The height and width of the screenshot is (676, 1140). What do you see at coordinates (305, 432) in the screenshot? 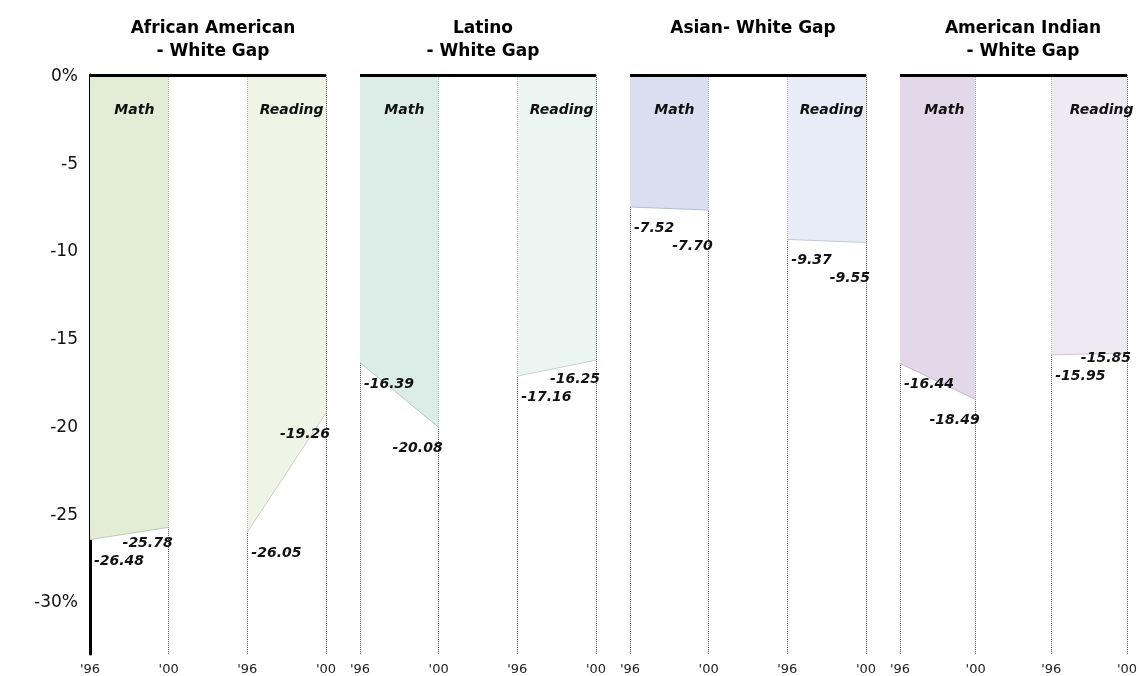
I see `data-label: -19.26` at bounding box center [305, 432].